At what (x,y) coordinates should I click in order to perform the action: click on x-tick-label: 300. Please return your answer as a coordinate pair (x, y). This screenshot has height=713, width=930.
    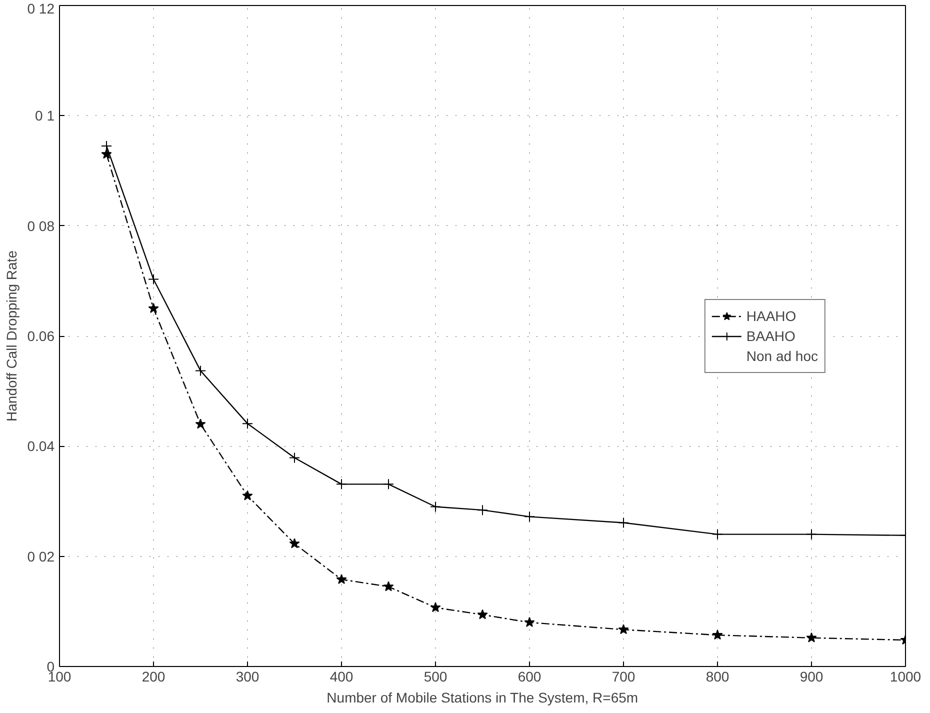
    Looking at the image, I should click on (248, 676).